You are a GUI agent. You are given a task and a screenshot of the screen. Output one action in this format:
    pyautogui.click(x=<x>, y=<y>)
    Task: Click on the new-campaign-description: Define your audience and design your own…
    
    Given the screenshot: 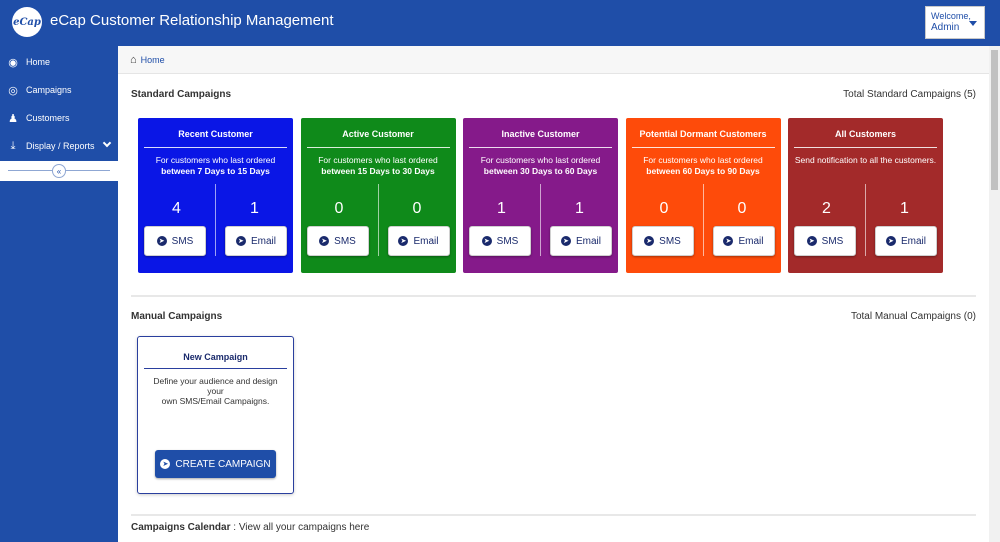 What is the action you would take?
    pyautogui.click(x=215, y=391)
    